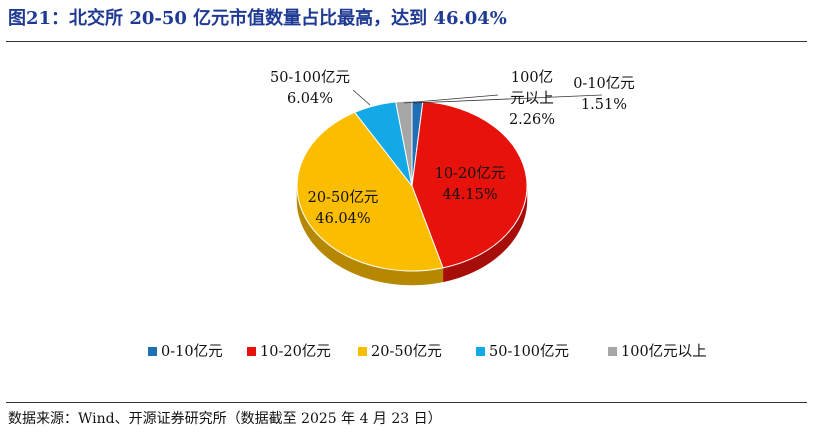 The width and height of the screenshot is (825, 443). Describe the element at coordinates (342, 219) in the screenshot. I see `svg-text: 46.04%` at that location.